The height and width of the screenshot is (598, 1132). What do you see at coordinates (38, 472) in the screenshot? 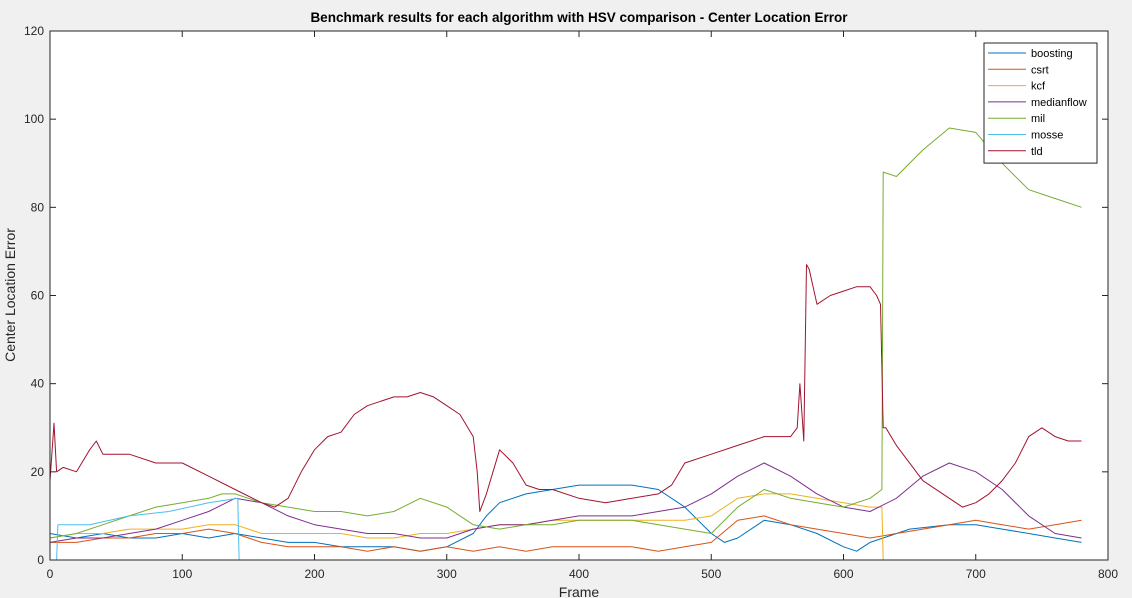
I see `y-tick-label: 20` at bounding box center [38, 472].